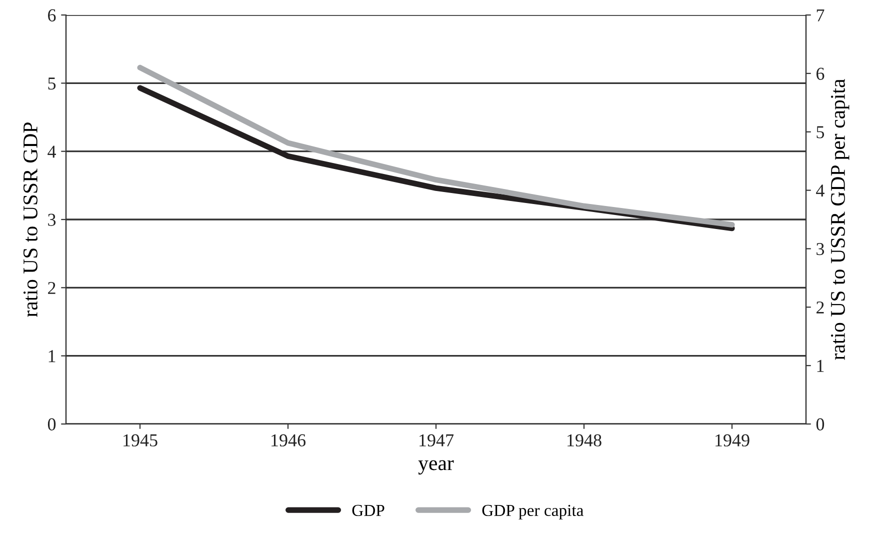 The height and width of the screenshot is (538, 875). What do you see at coordinates (840, 219) in the screenshot?
I see `y2-axis-title: ratio US to USSR GDP per capita` at bounding box center [840, 219].